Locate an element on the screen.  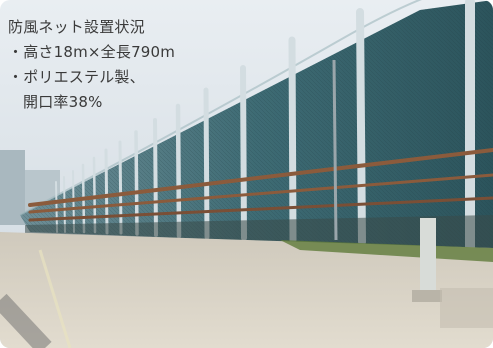
light-pole is located at coordinates (335, 150).